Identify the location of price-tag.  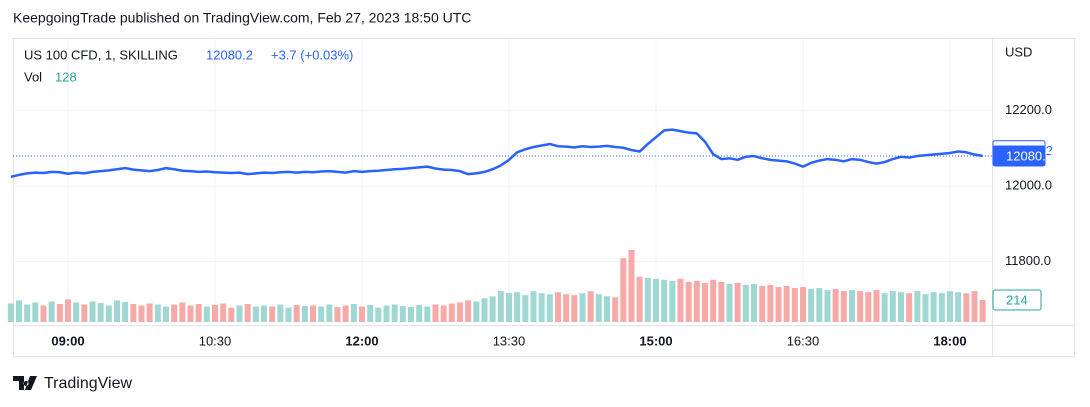
(1019, 156).